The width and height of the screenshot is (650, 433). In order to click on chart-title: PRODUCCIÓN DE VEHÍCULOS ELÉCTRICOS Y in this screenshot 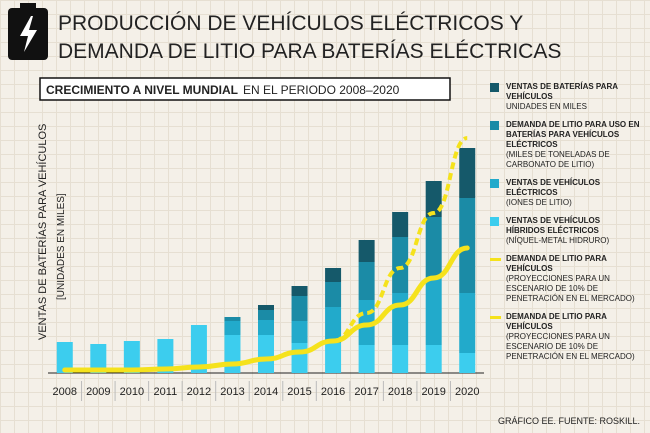, I will do `click(290, 23)`.